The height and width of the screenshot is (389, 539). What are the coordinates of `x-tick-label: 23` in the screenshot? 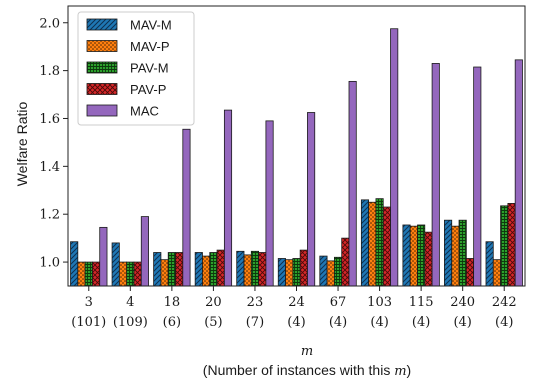 It's located at (255, 302).